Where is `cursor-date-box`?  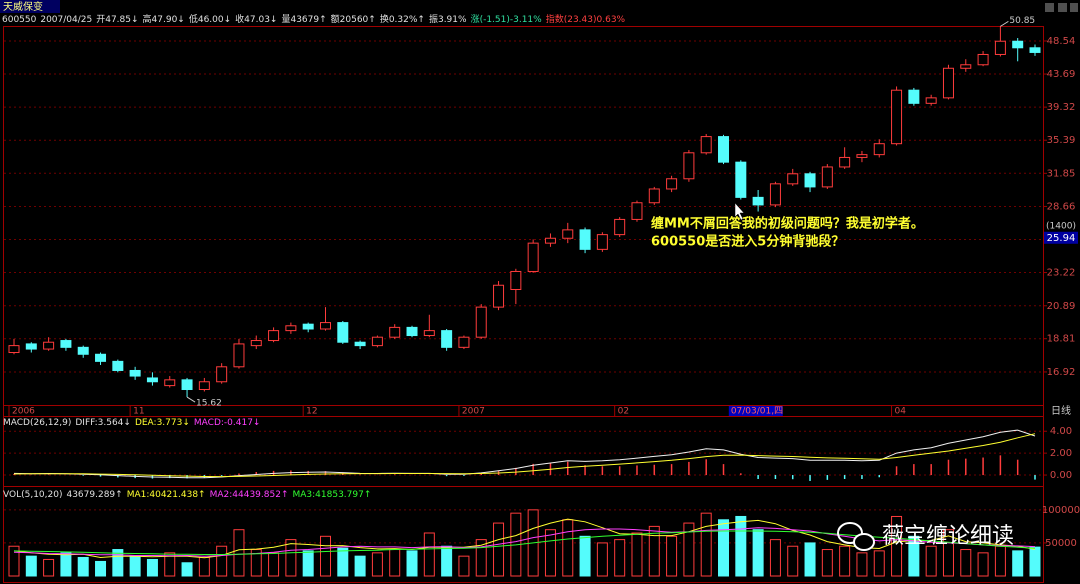 cursor-date-box is located at coordinates (755, 411).